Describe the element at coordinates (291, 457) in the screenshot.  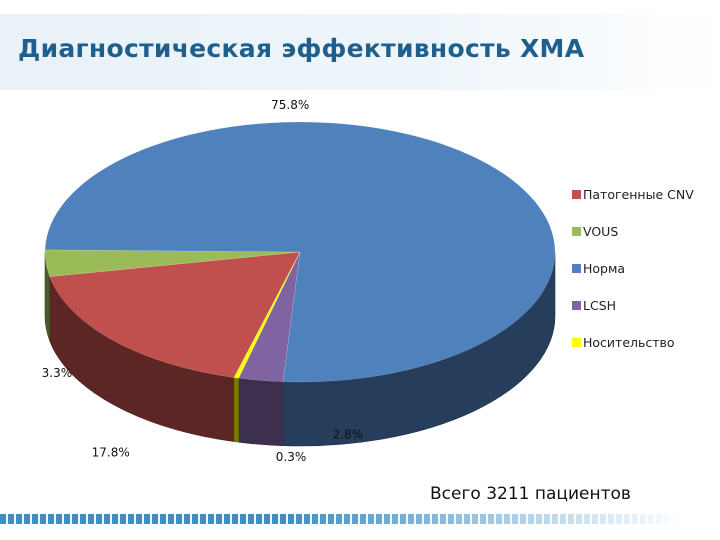
I see `slice-data-label: 0.3%` at that location.